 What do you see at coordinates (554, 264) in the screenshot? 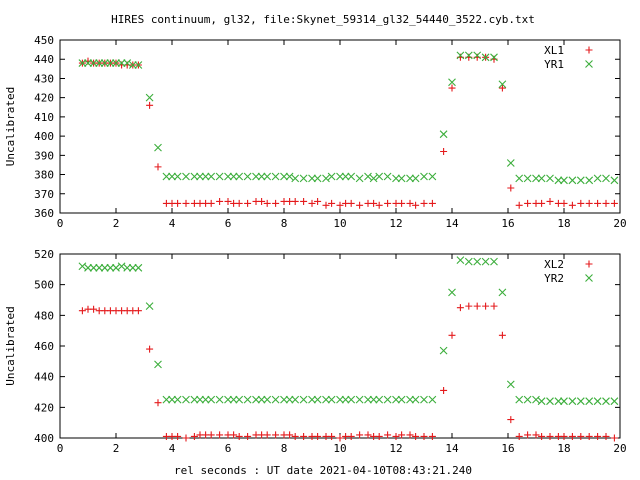
I see `legend-label: XL2` at bounding box center [554, 264].